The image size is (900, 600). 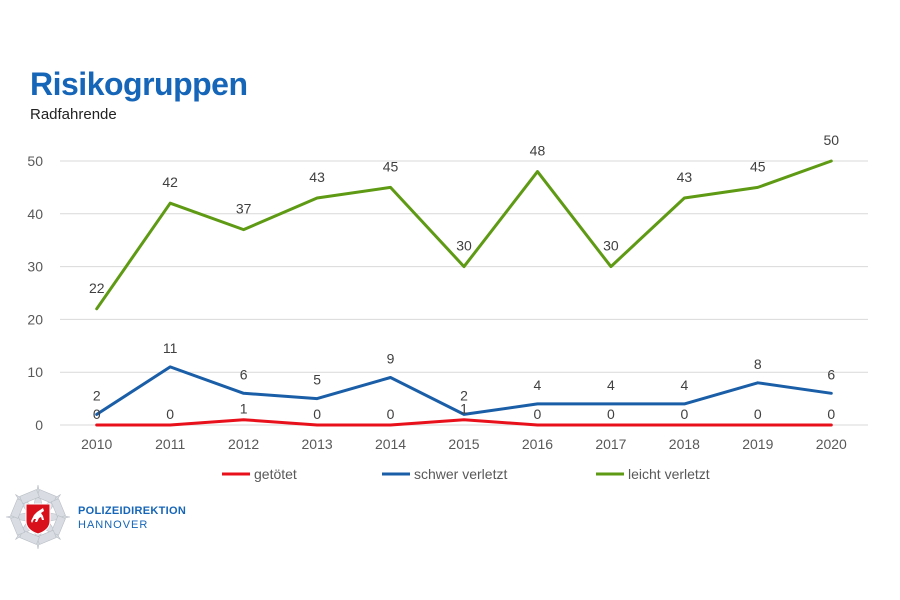 What do you see at coordinates (758, 364) in the screenshot?
I see `data-label: 8` at bounding box center [758, 364].